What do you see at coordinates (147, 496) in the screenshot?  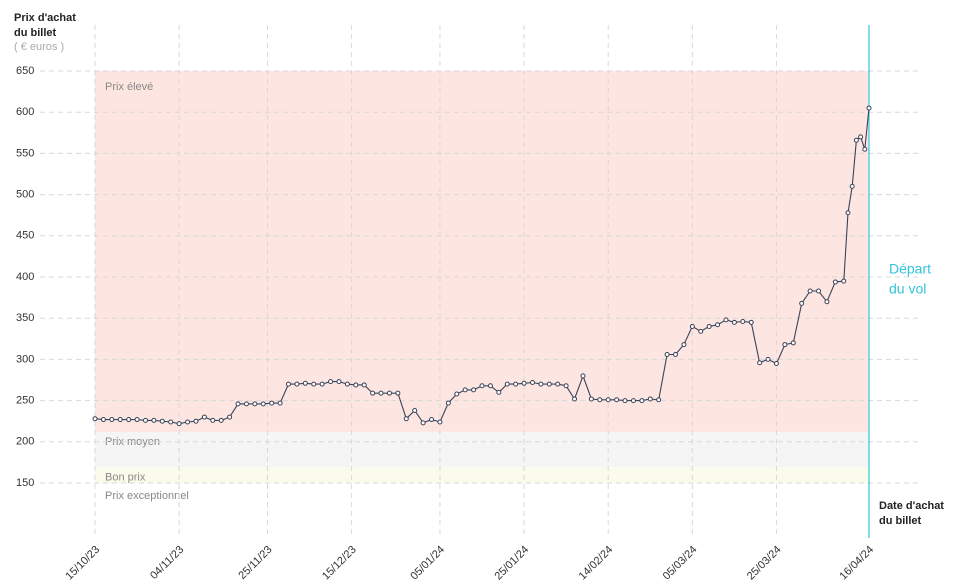 I see `band-label: Prix exceptionnel` at bounding box center [147, 496].